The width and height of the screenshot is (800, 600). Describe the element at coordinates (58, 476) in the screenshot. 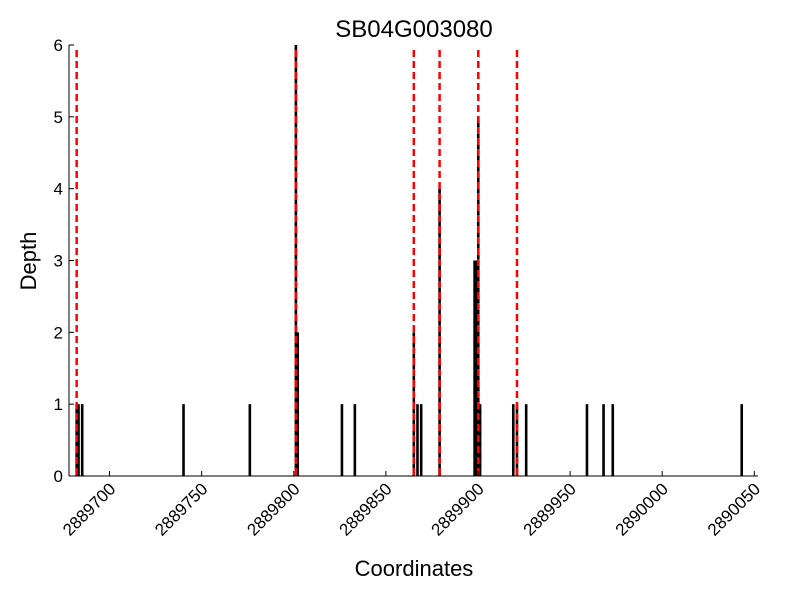

I see `y-tick-label: 0` at that location.